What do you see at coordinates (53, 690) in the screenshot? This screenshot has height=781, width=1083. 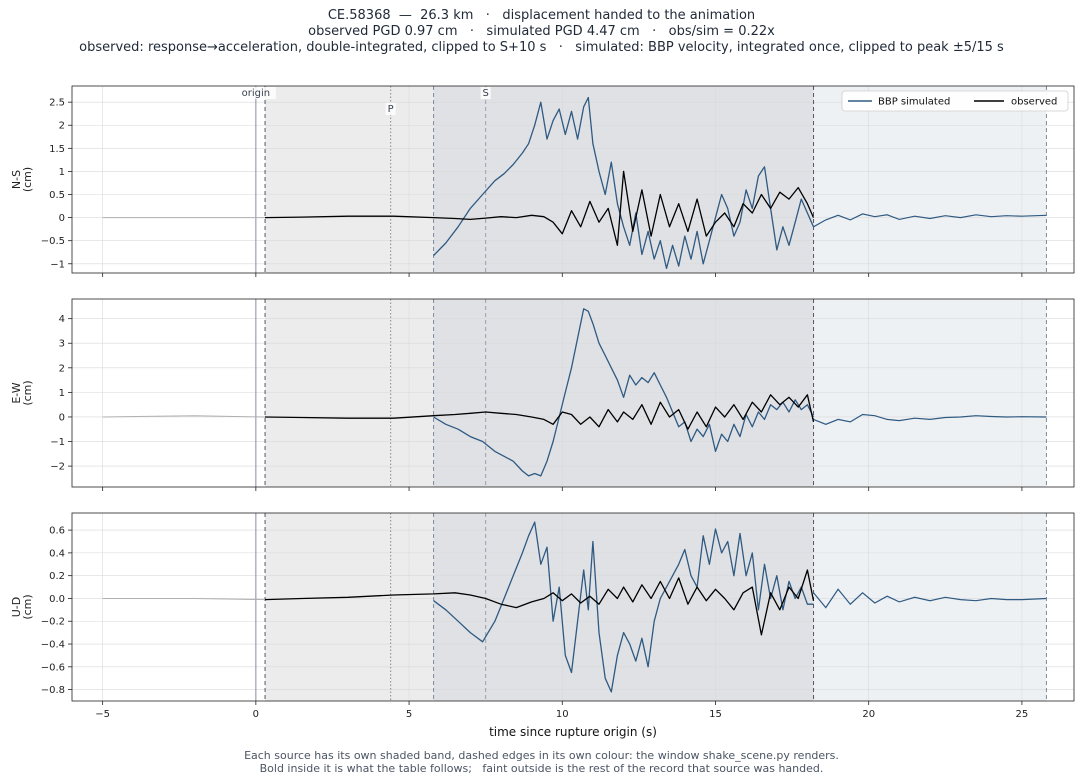 I see `y-tick-label: −0.8` at bounding box center [53, 690].